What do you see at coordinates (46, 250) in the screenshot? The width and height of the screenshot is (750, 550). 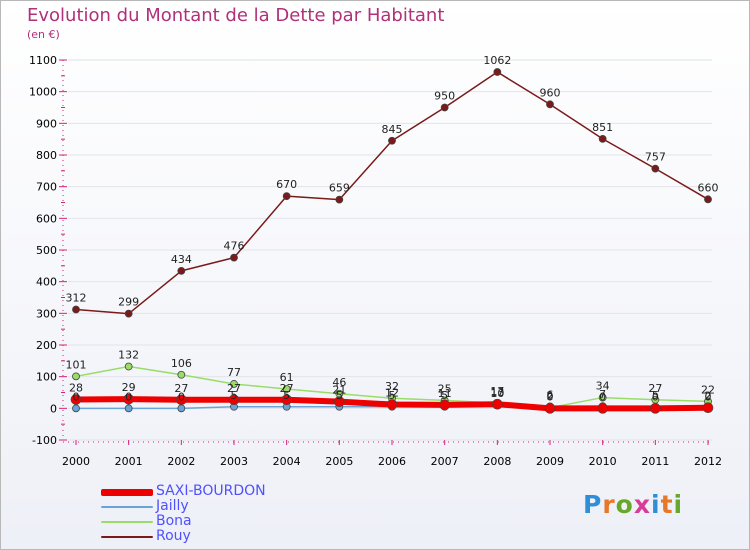 I see `y-tick-label: 500` at bounding box center [46, 250].